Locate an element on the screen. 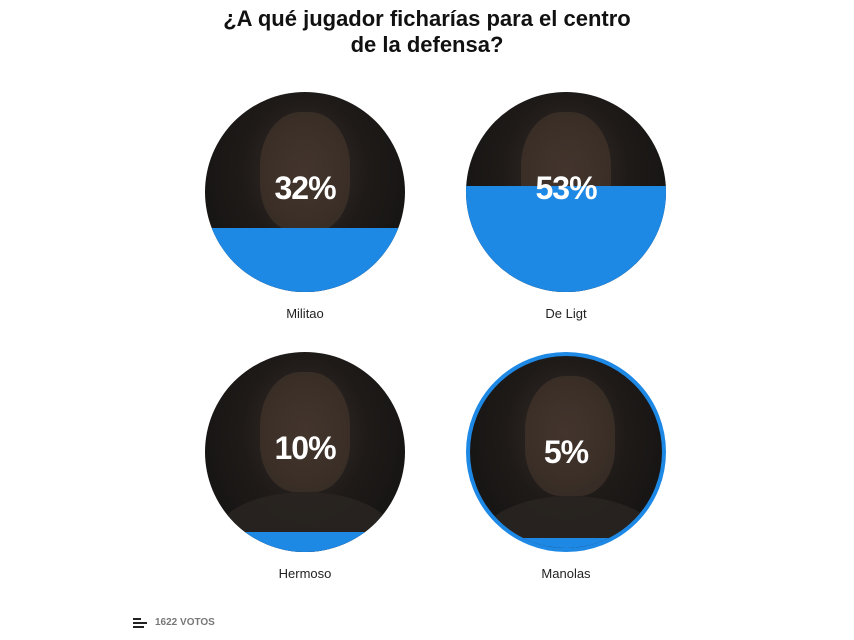  option-name: Militao is located at coordinates (305, 313).